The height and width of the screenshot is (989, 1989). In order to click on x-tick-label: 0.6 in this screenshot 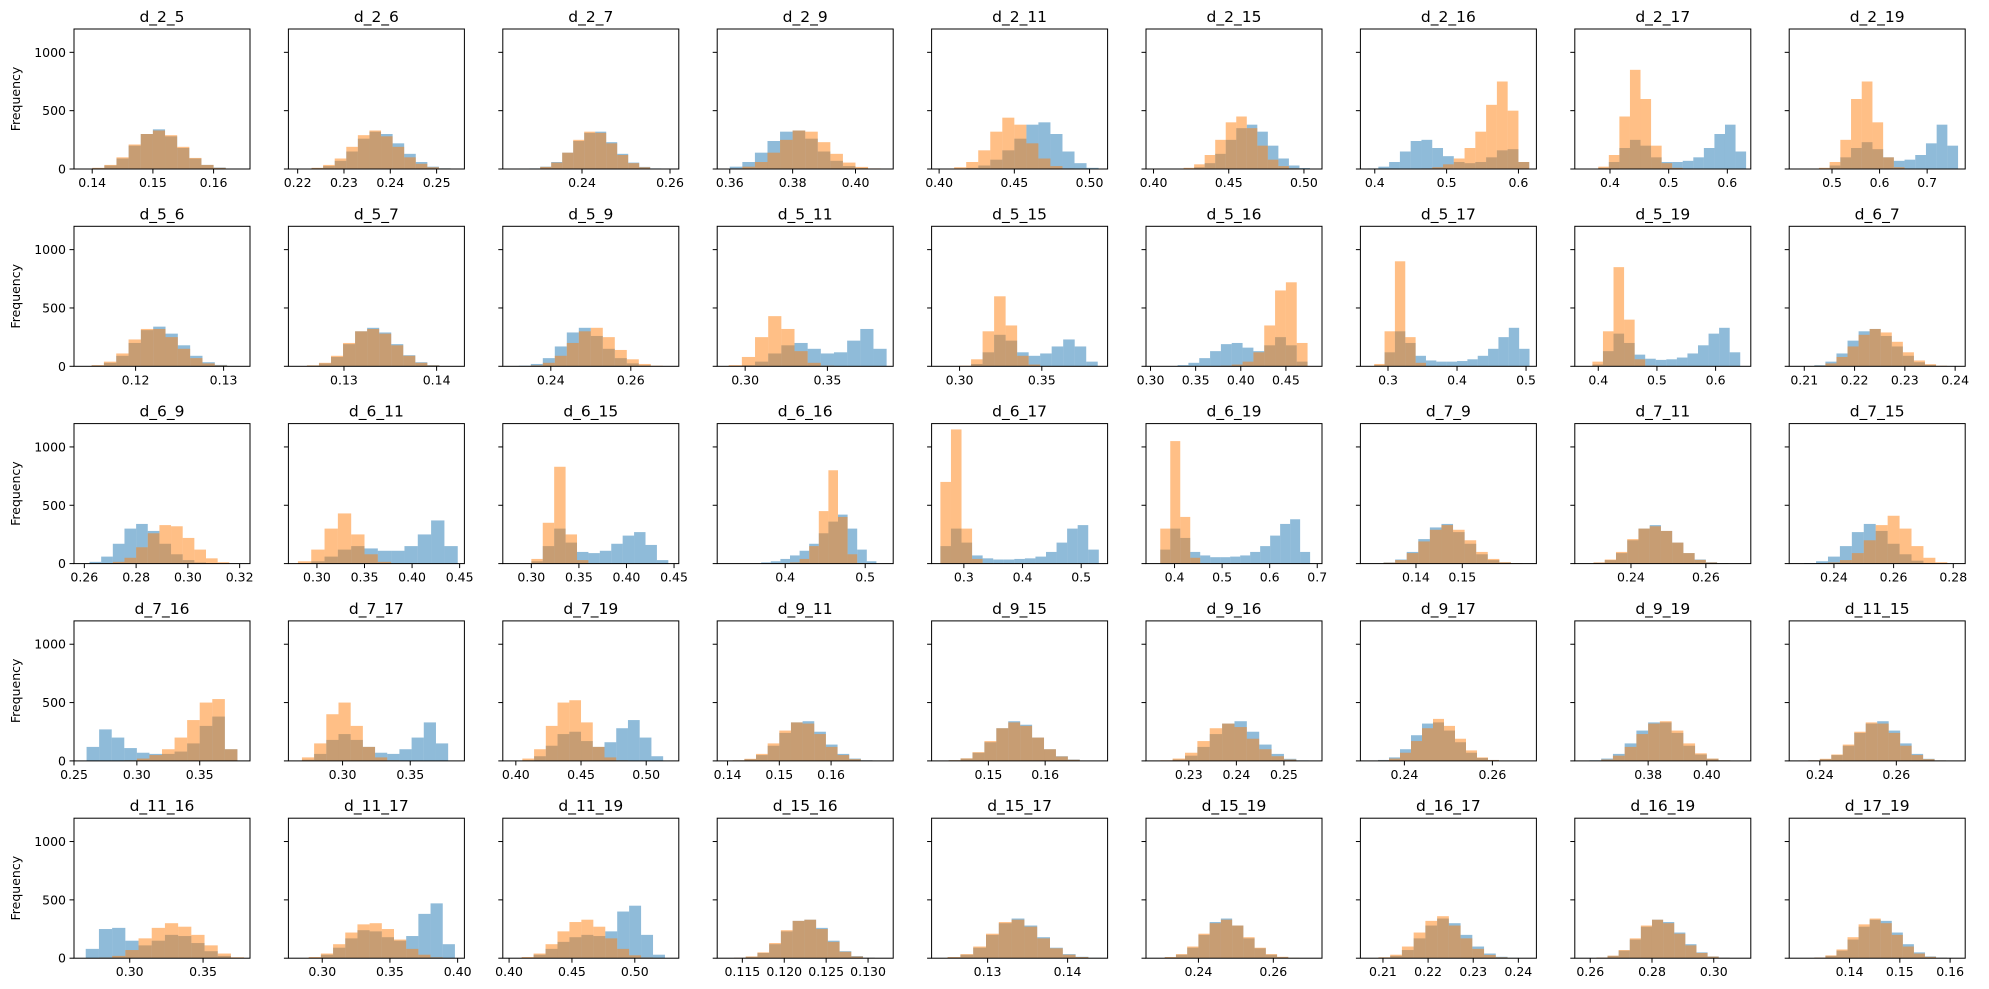, I will do `click(1518, 182)`.